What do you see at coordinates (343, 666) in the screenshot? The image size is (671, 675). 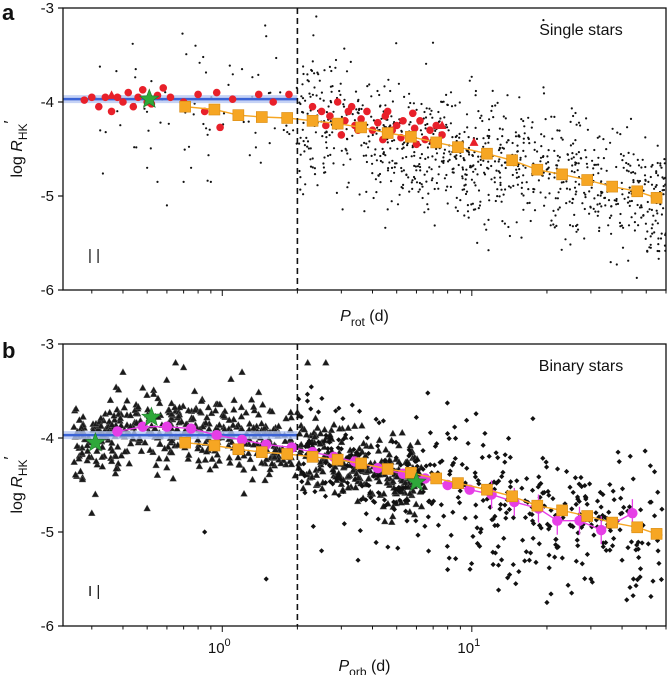 I see `x-label-main: P` at bounding box center [343, 666].